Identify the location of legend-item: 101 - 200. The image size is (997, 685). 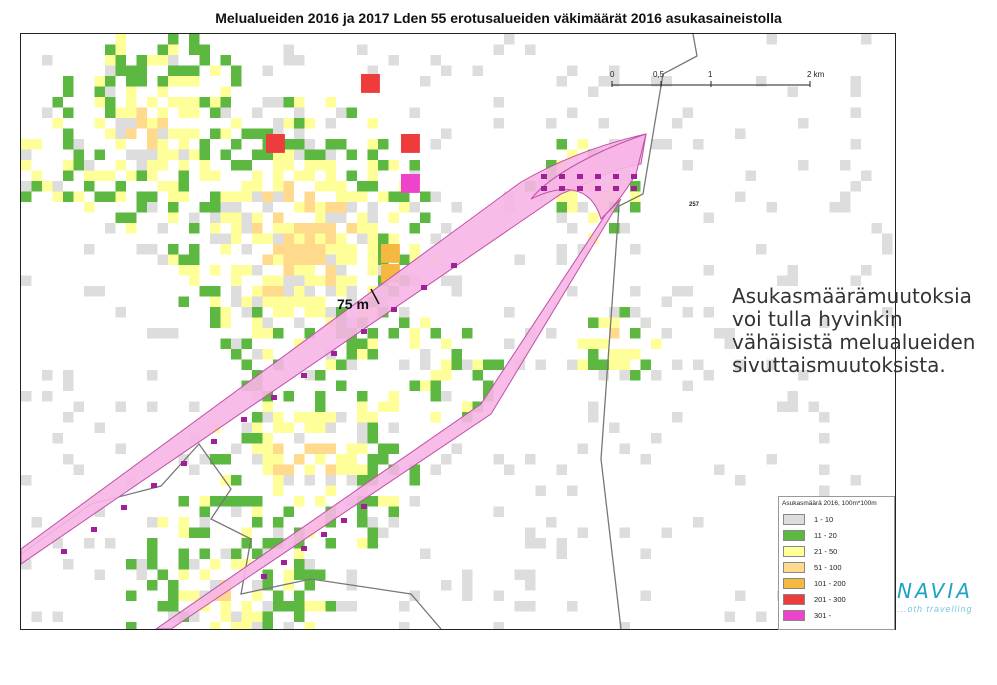
(838, 584).